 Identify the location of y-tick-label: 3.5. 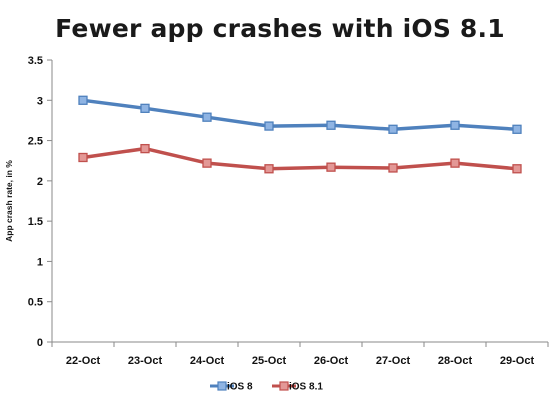
(35, 61).